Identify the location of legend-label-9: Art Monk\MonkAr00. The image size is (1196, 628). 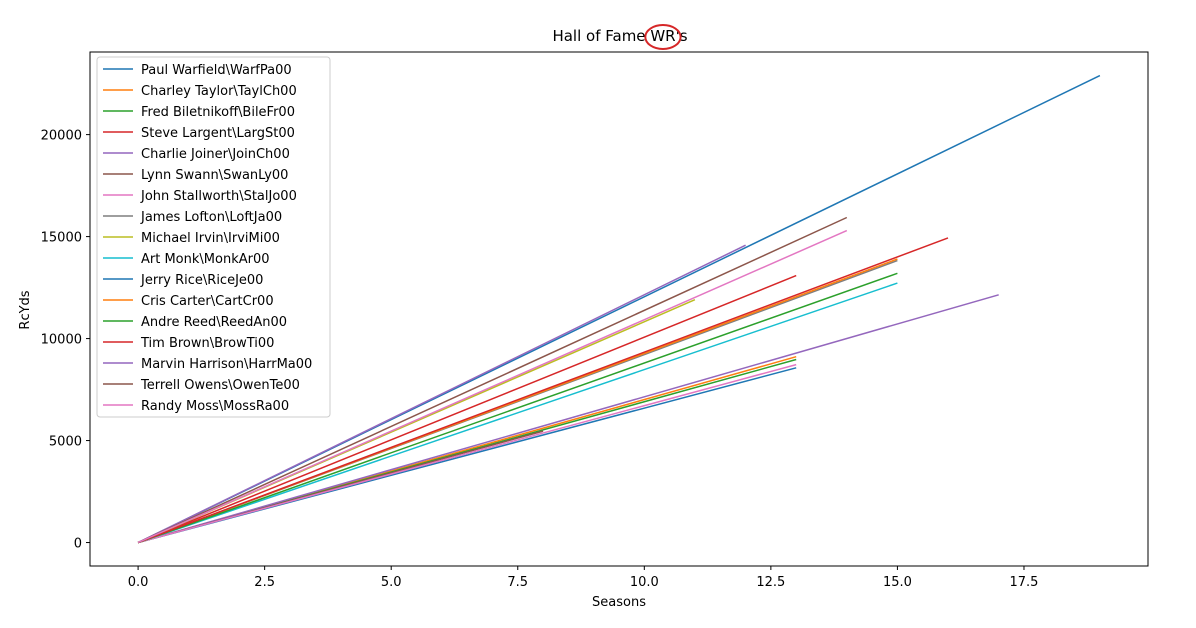
(205, 259).